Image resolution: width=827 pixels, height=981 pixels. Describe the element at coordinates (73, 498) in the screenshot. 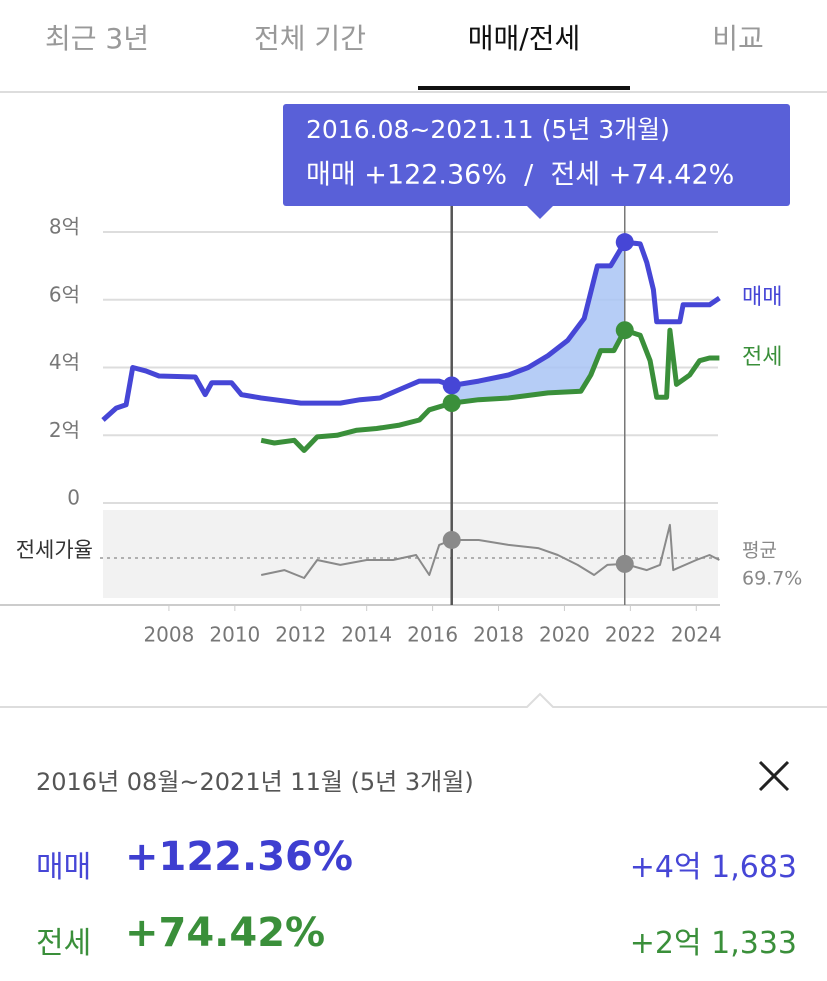

I see `y-tick-label: 0` at that location.